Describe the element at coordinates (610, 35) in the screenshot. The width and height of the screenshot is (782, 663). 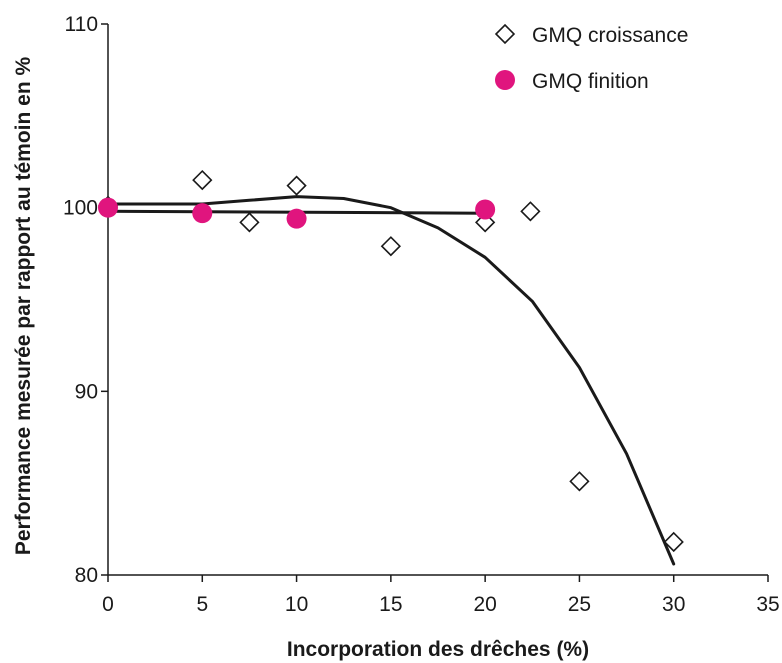
I see `legend-label: GMQ croissance` at that location.